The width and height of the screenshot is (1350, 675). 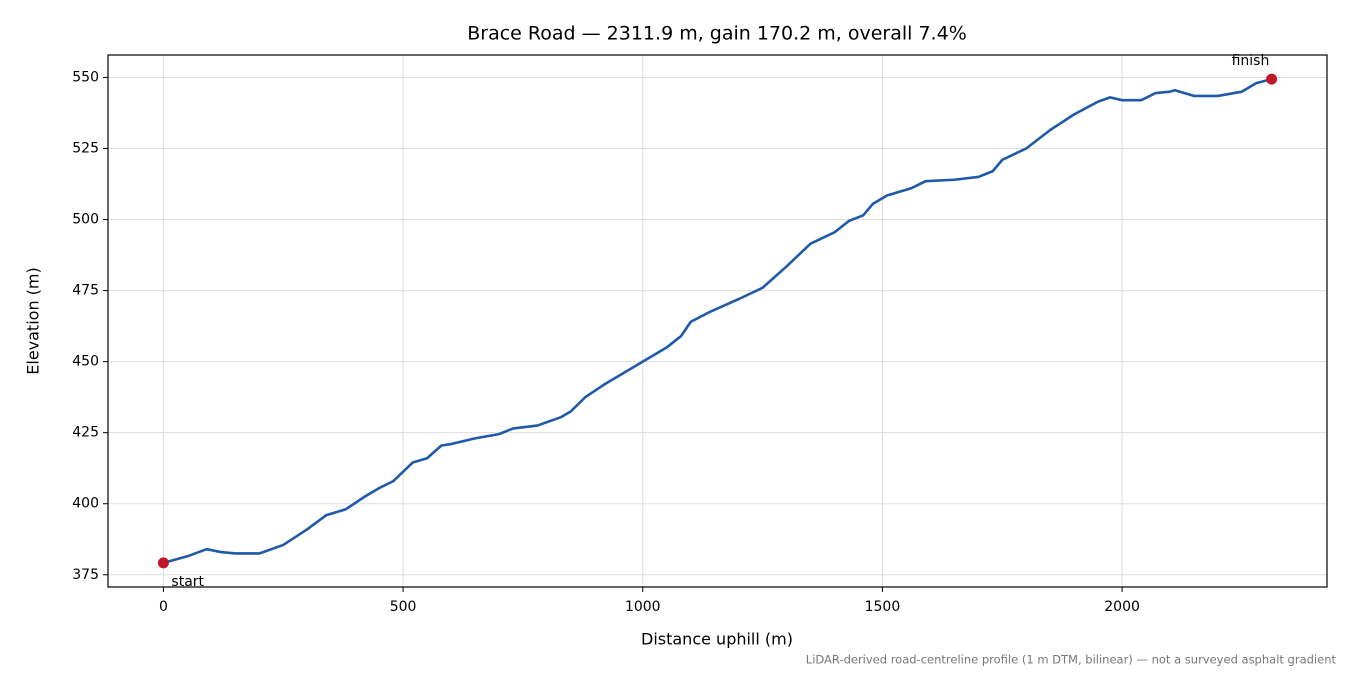 I want to click on y-tick-label: 375, so click(x=85, y=575).